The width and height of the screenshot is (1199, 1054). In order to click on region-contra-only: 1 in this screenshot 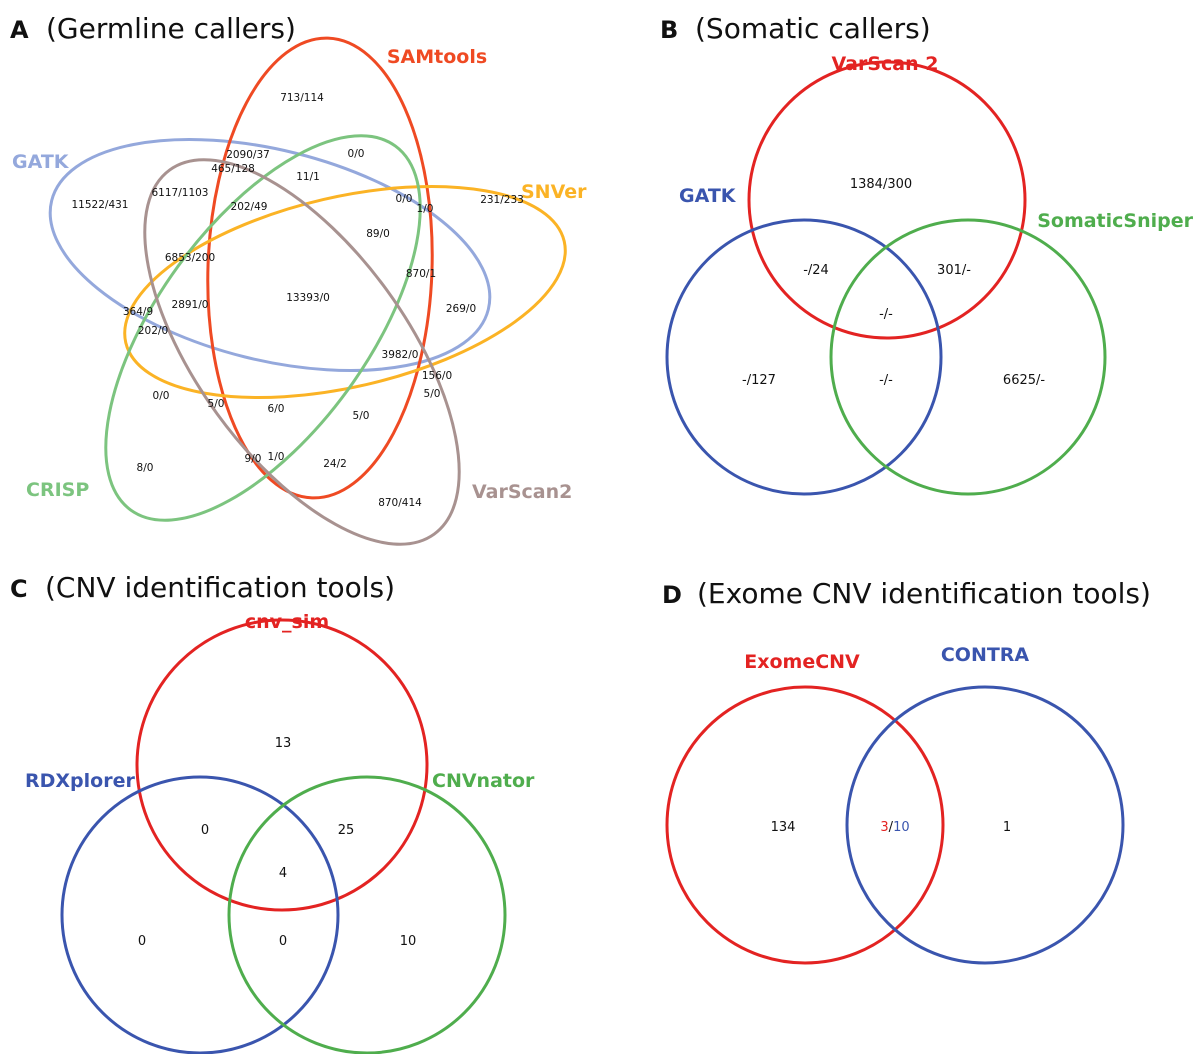, I will do `click(1007, 827)`.